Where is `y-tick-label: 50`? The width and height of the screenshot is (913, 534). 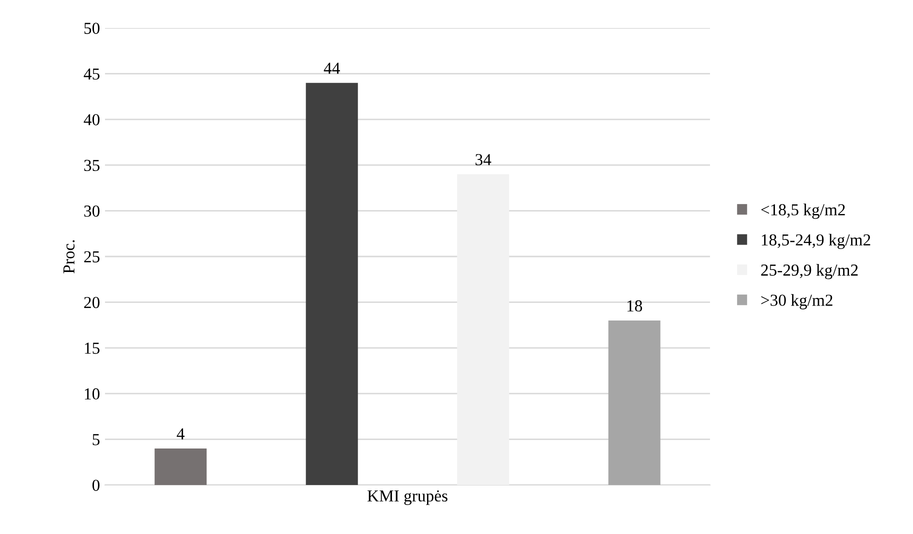
y-tick-label: 50 is located at coordinates (92, 28).